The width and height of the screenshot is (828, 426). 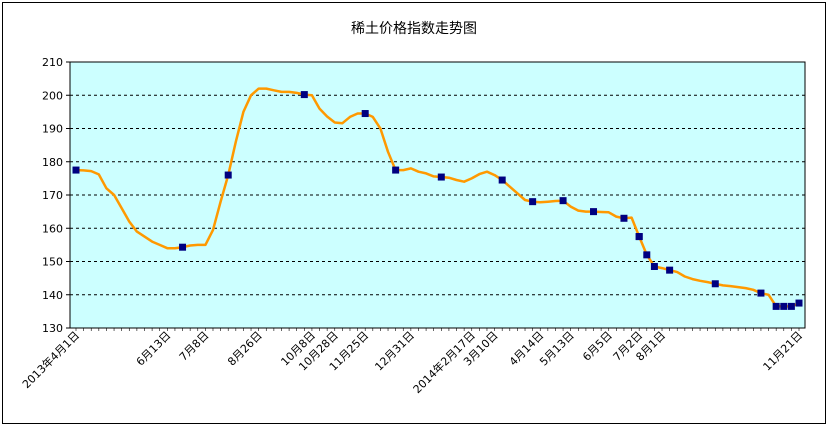 What do you see at coordinates (52, 328) in the screenshot?
I see `y-tick-label: 130` at bounding box center [52, 328].